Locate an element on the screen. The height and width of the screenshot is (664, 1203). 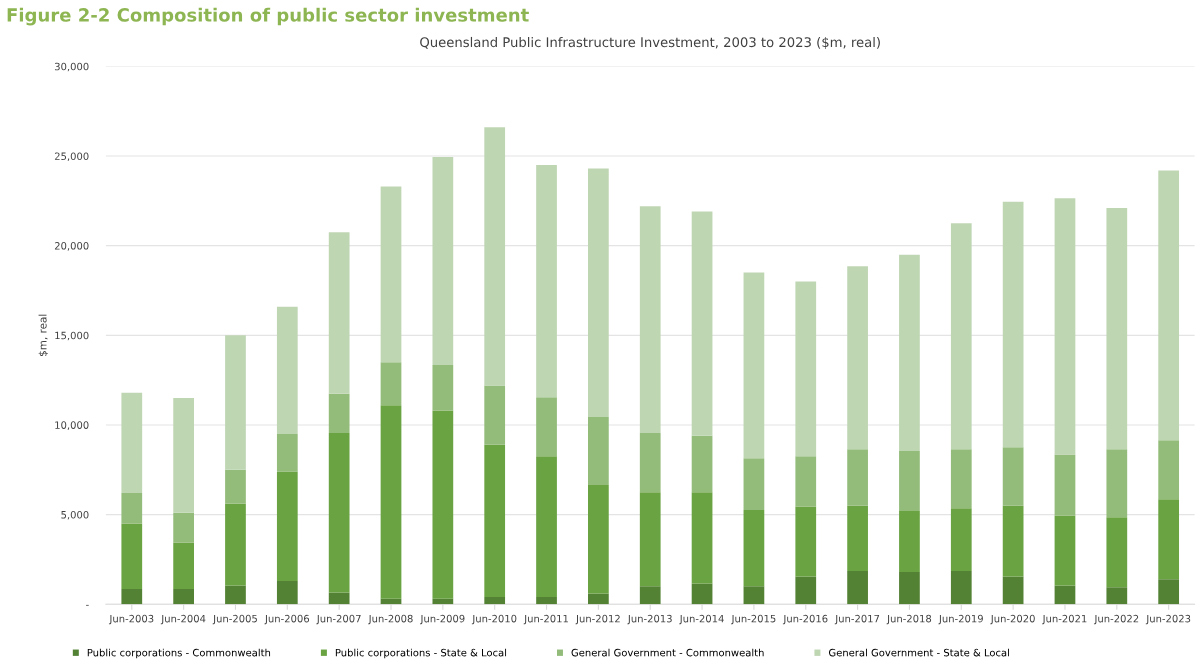
y-tick-label: 15,000 is located at coordinates (72, 336).